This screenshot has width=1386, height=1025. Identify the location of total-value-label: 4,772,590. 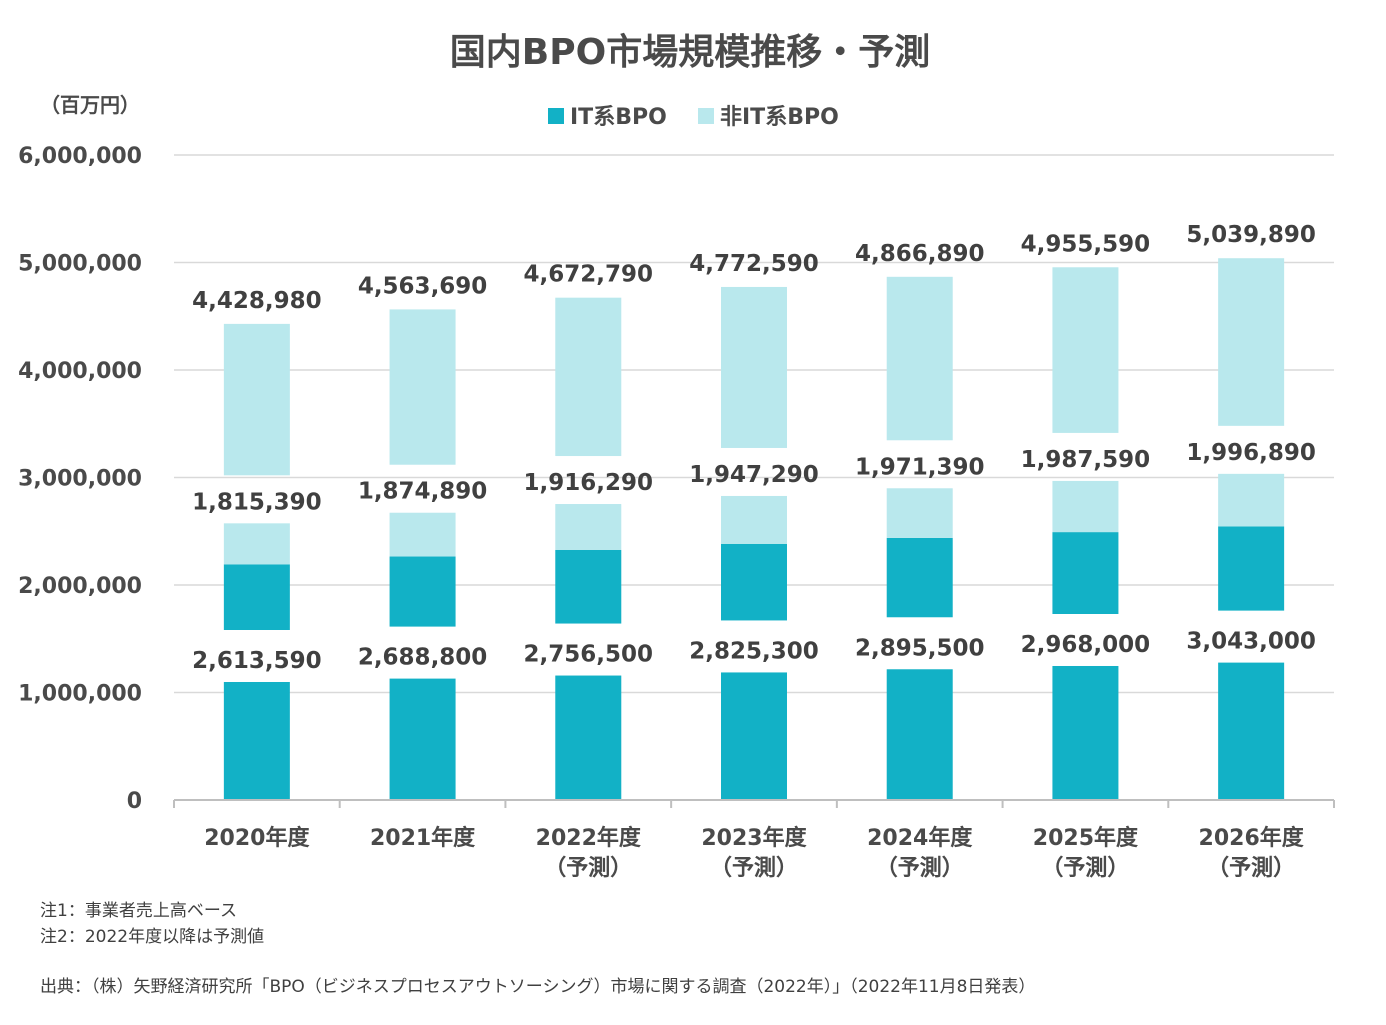
(754, 264).